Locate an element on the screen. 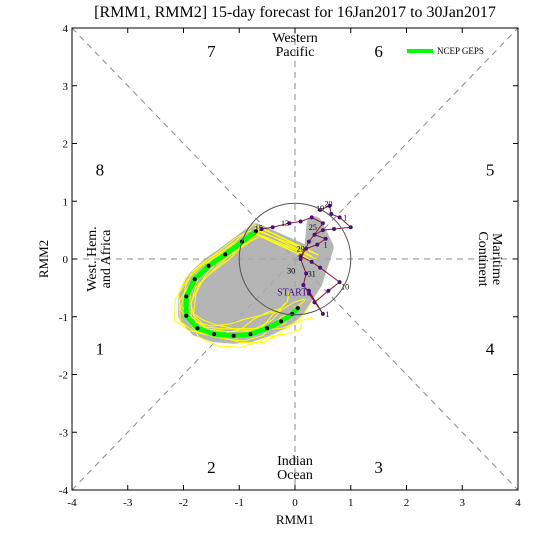 This screenshot has width=540, height=540. region-bottom-line2: Ocean is located at coordinates (295, 475).